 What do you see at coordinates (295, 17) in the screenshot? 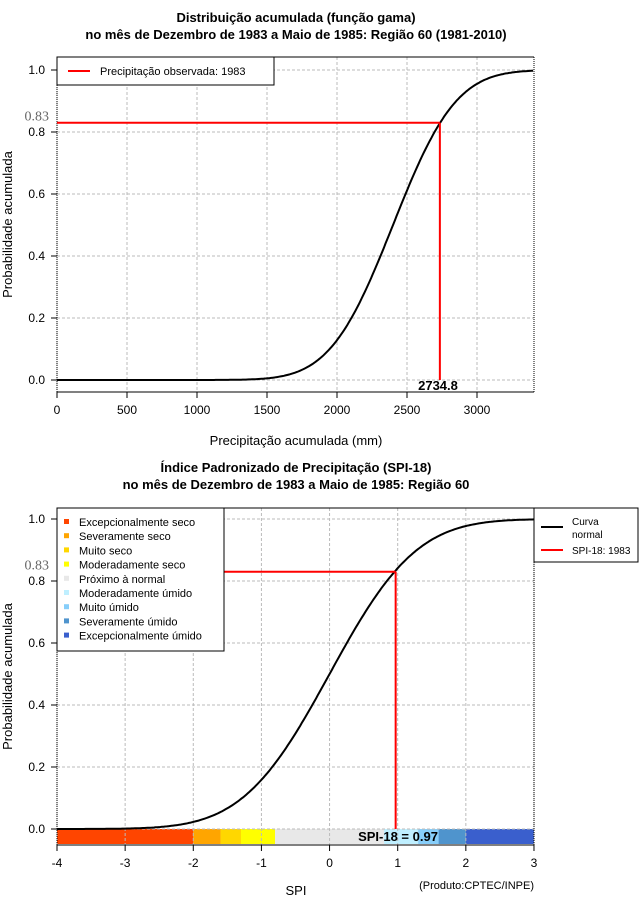
I see `chart-title: Distribuição acumulada (função gama)` at bounding box center [295, 17].